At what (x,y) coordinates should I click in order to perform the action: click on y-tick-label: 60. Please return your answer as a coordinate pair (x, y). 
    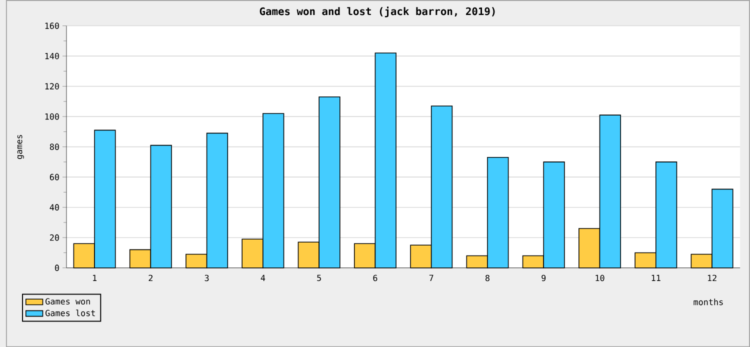
    Looking at the image, I should click on (54, 177).